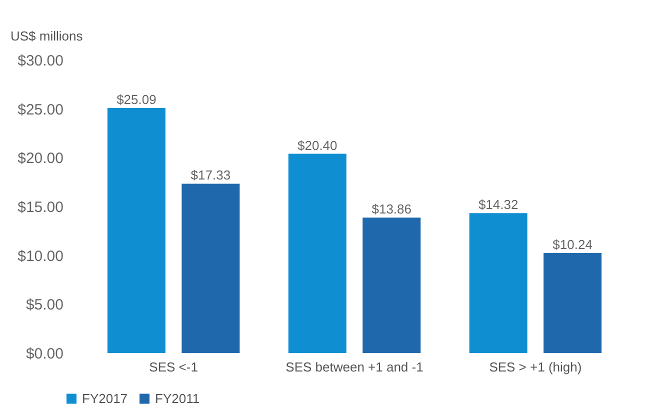  Describe the element at coordinates (173, 367) in the screenshot. I see `x-tick-label: SES <-1` at that location.